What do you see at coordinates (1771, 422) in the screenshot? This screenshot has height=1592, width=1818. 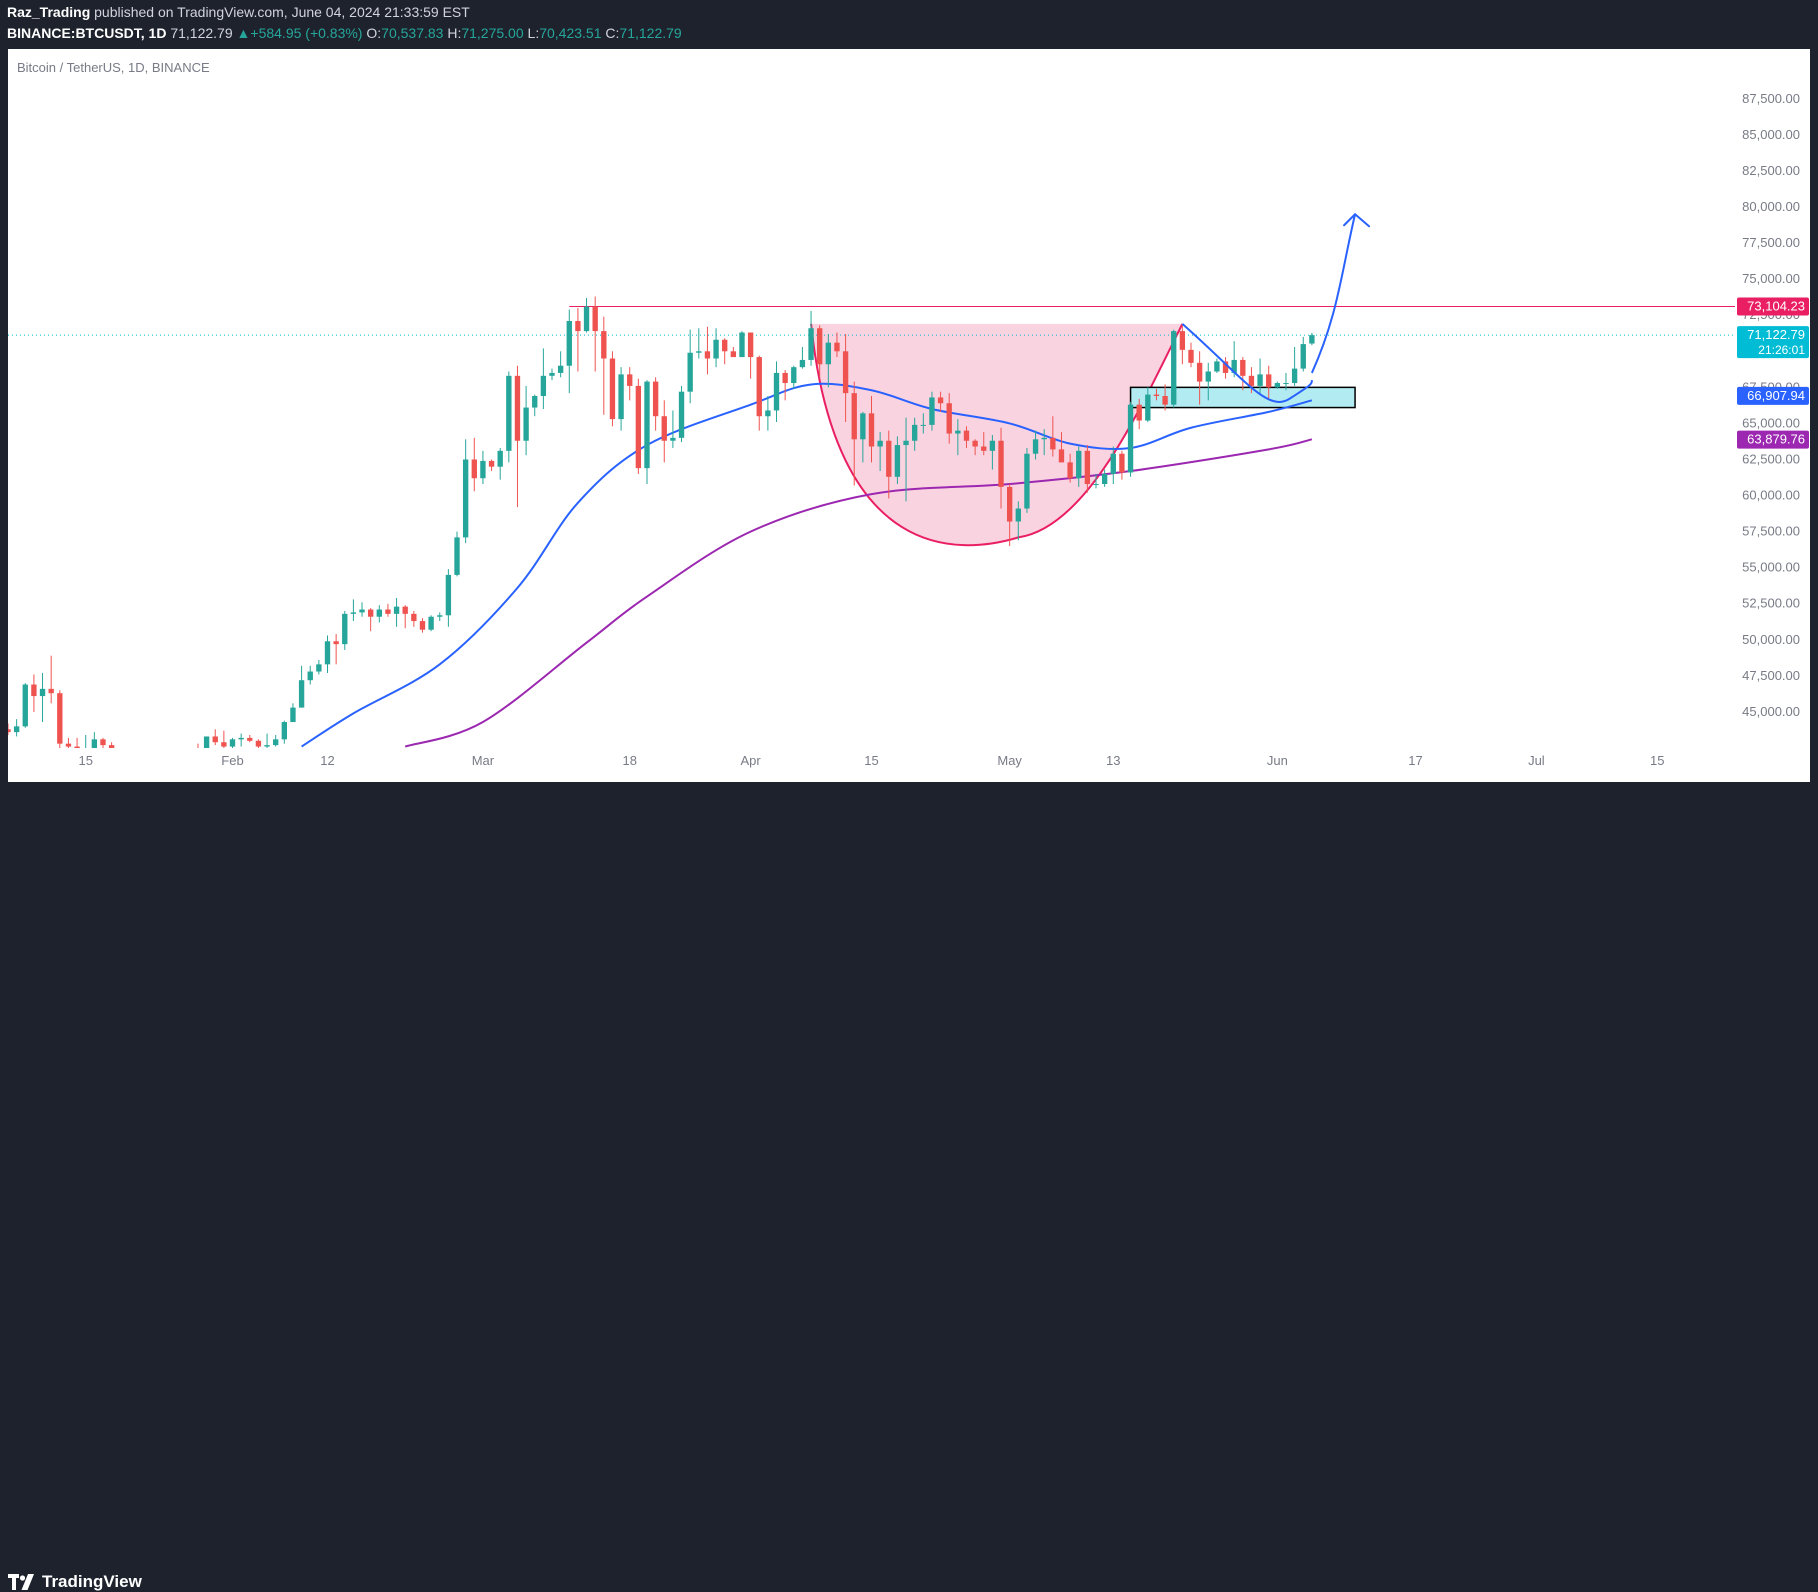 I see `y-tick-label: 65,000.00` at bounding box center [1771, 422].